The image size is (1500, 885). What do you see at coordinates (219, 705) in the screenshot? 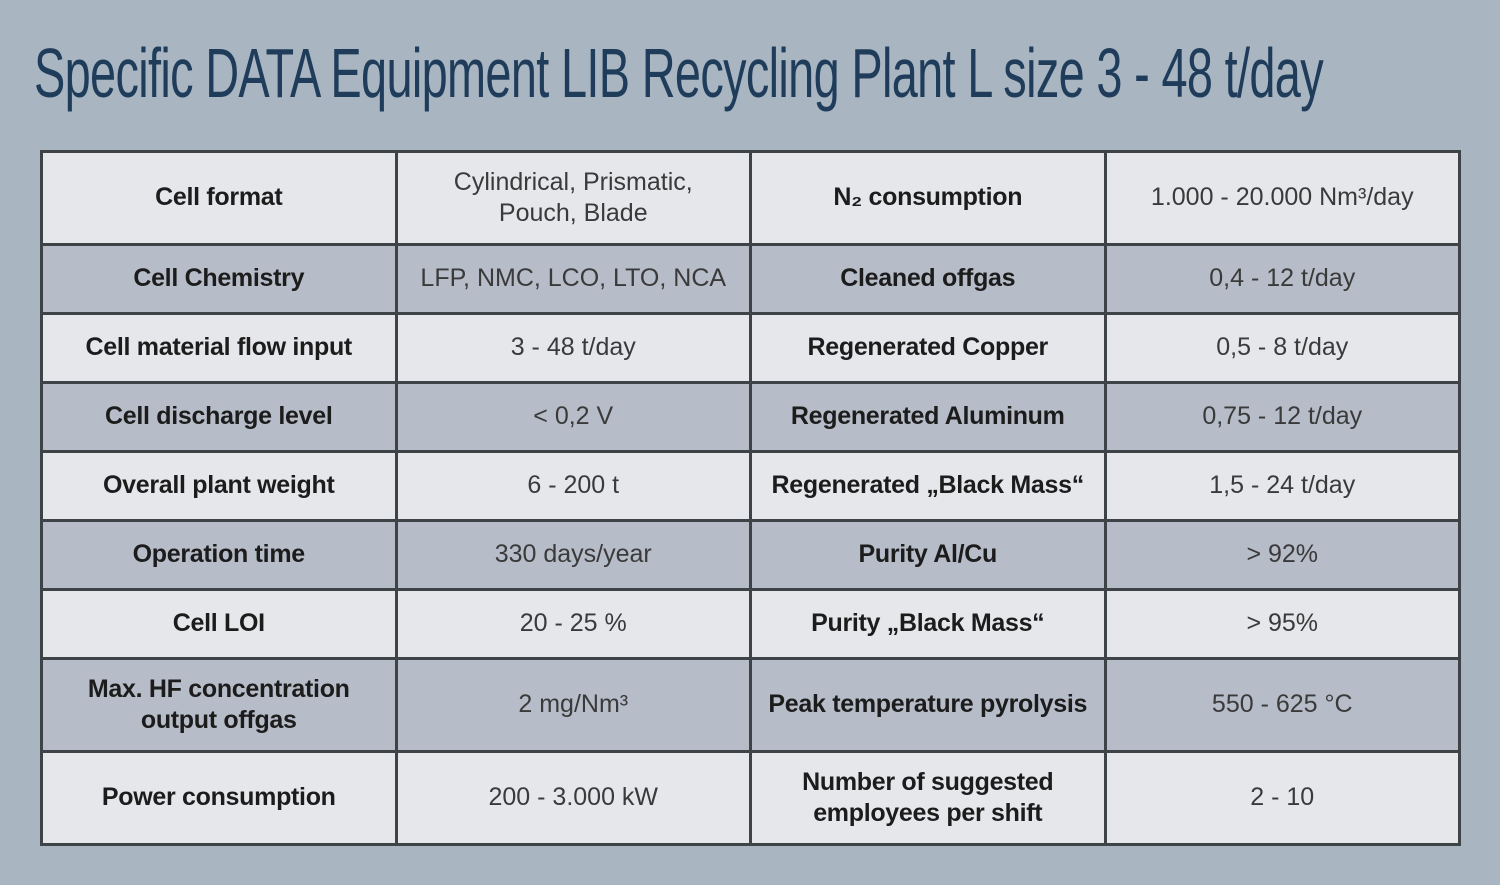
I see `table-cell-label: Max. HF concentration output offgas` at bounding box center [219, 705].